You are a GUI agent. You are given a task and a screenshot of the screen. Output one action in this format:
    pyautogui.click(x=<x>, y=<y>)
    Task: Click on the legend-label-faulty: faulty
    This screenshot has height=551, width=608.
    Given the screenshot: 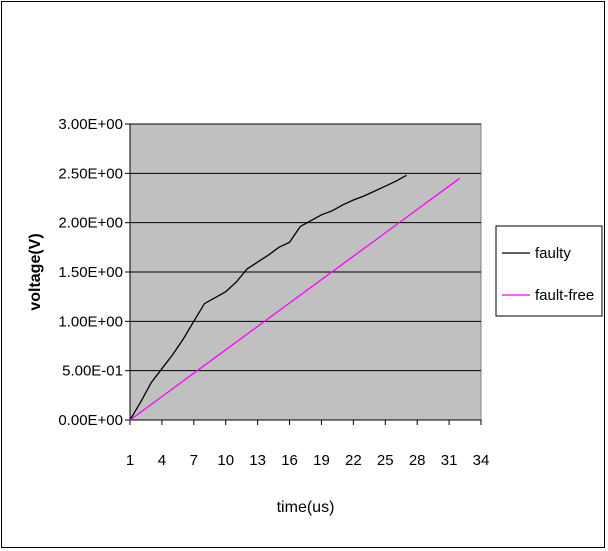 What is the action you would take?
    pyautogui.click(x=553, y=253)
    